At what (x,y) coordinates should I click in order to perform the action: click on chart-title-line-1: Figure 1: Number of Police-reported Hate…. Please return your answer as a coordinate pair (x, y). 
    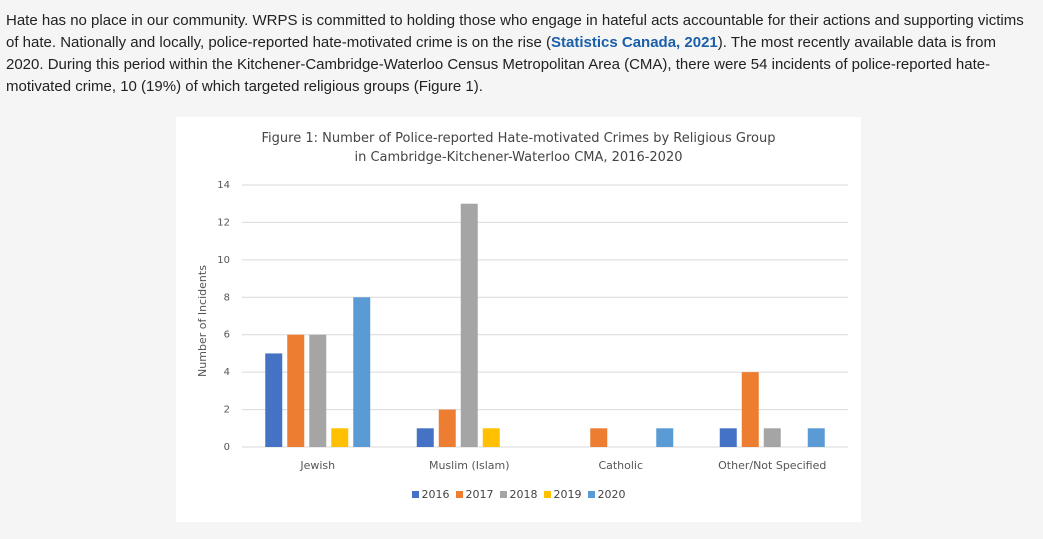
    Looking at the image, I should click on (518, 138).